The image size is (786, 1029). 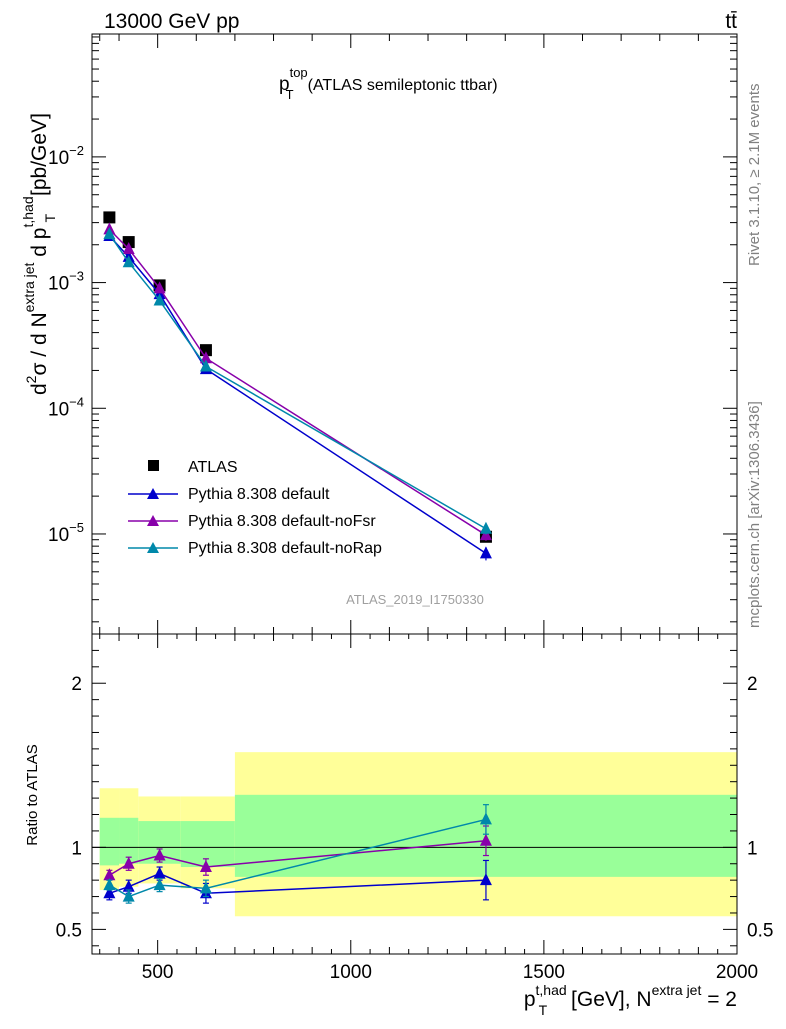 What do you see at coordinates (109, 217) in the screenshot?
I see `data-point-data` at bounding box center [109, 217].